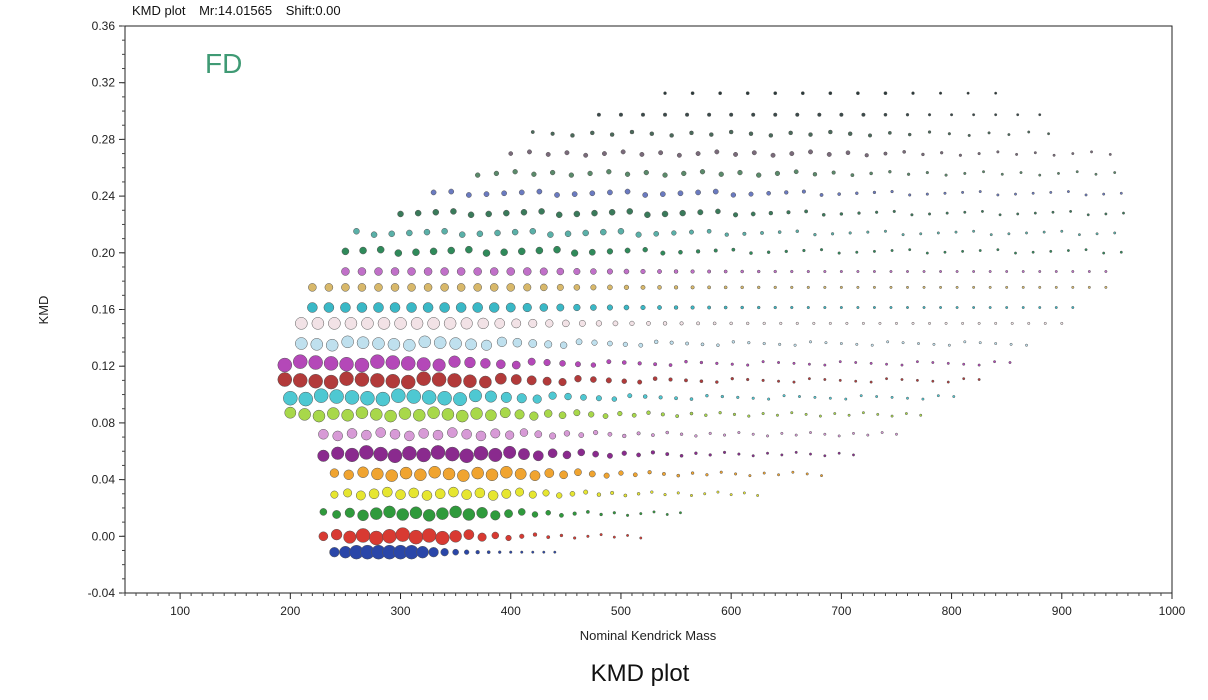  I want to click on y-axis-title: KMD, so click(43, 310).